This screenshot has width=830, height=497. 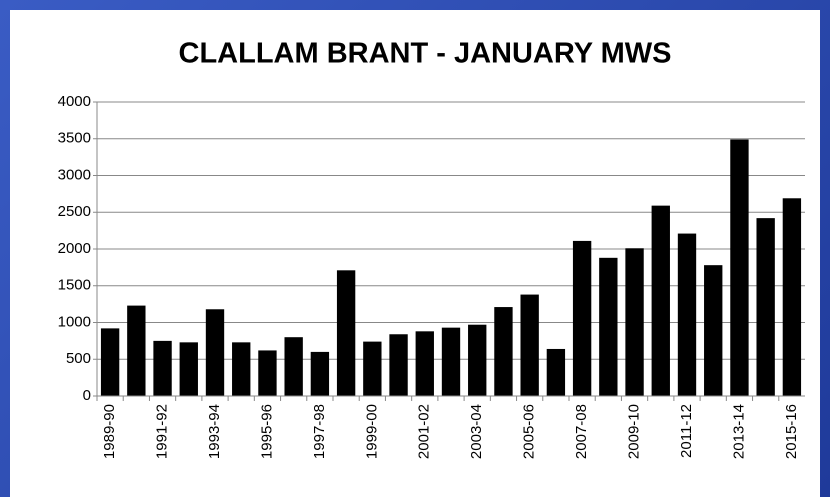 I want to click on y-tick-label: 3500, so click(x=74, y=138).